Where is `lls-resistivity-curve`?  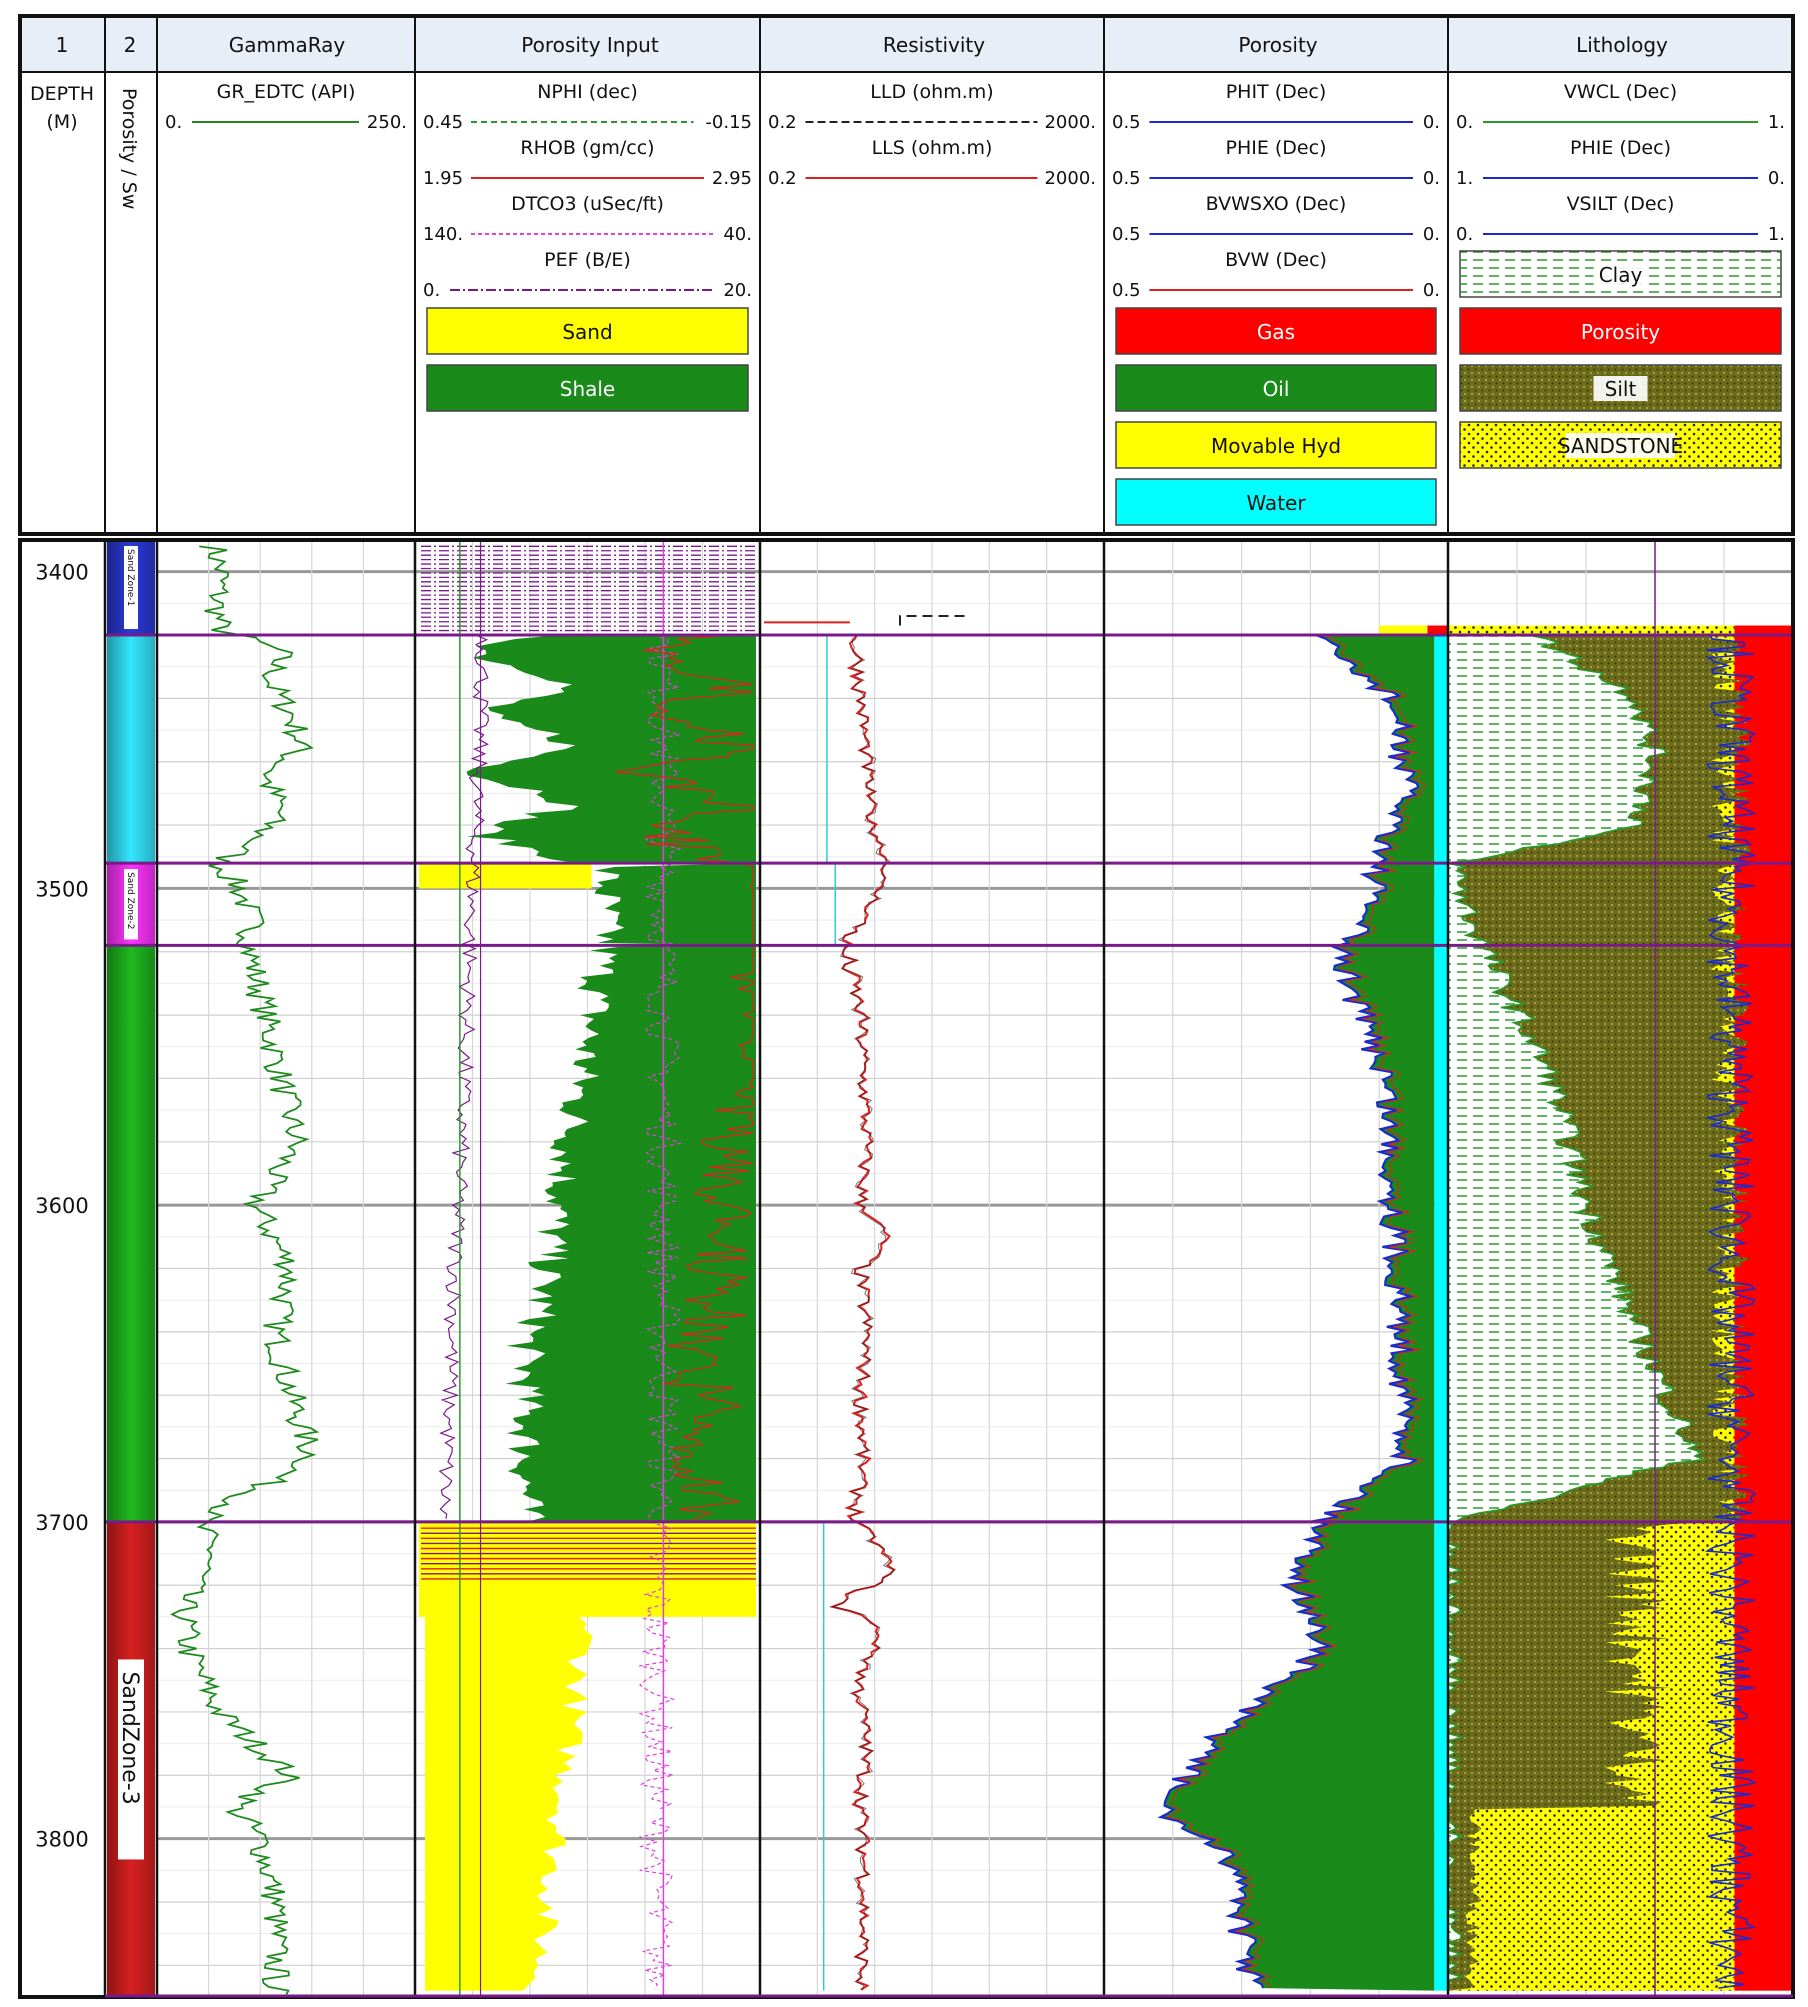 lls-resistivity-curve is located at coordinates (862, 1312).